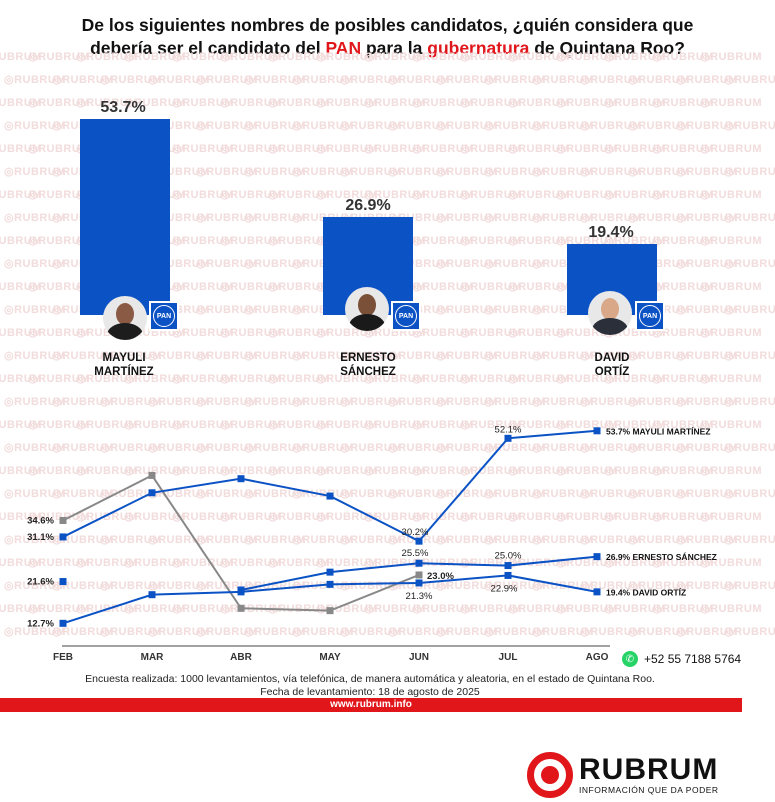 This screenshot has height=802, width=775. Describe the element at coordinates (611, 233) in the screenshot. I see `bar-value-label: 19.4%` at that location.